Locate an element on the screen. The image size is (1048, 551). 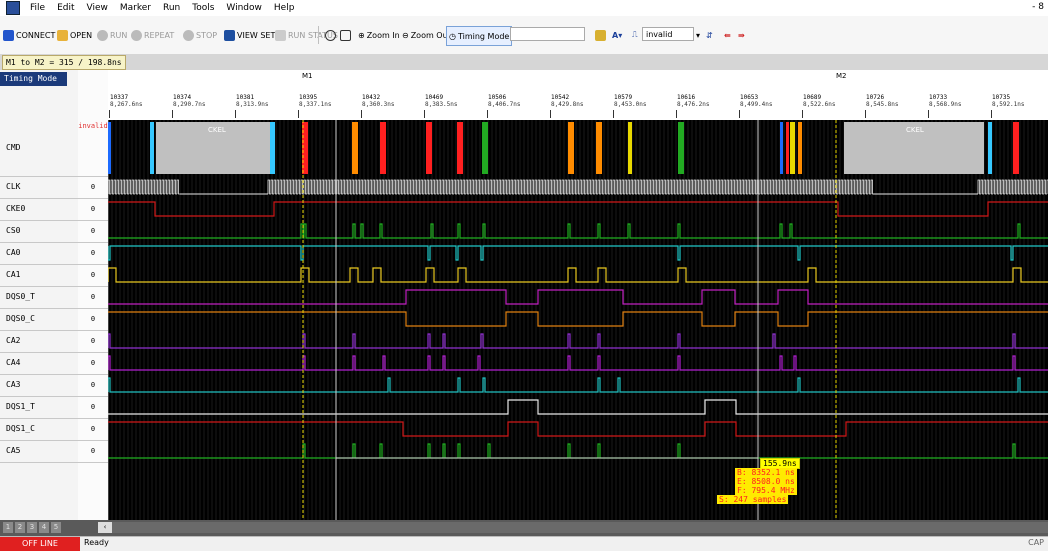
stop-button: STOP is located at coordinates (200, 35).